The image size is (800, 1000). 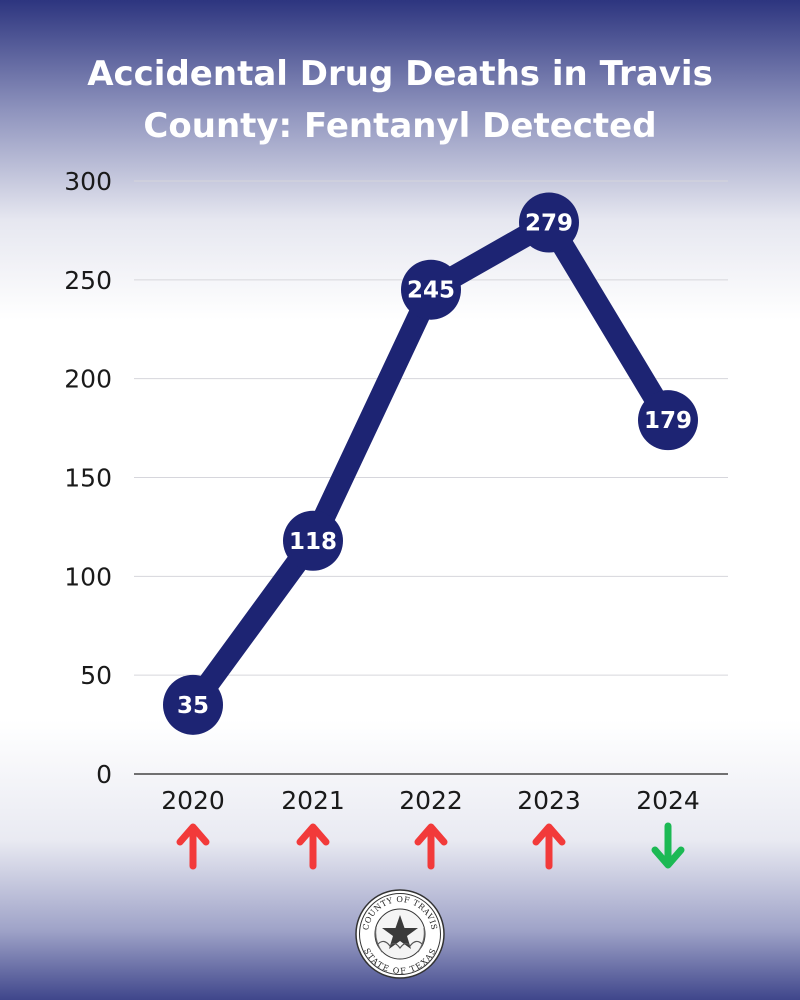 I want to click on data-label-2023: 279, so click(x=549, y=224).